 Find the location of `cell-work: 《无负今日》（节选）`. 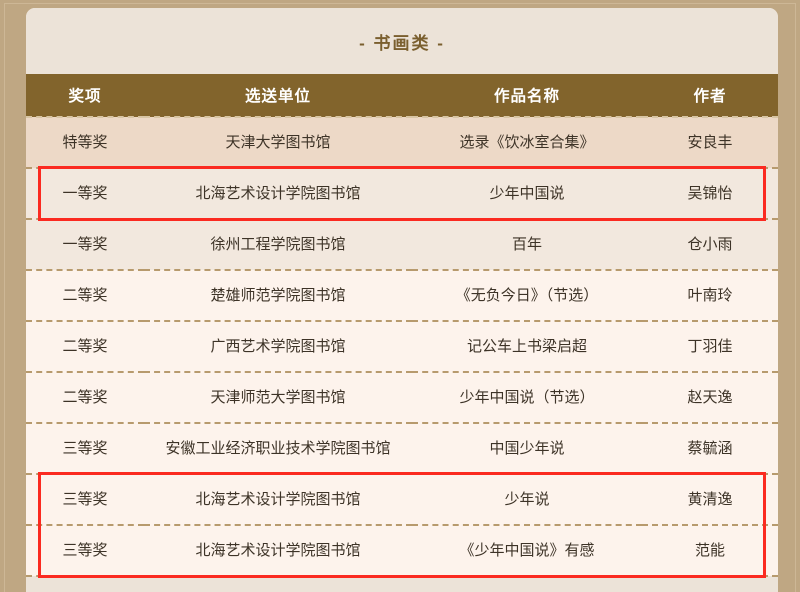

cell-work: 《无负今日》（节选） is located at coordinates (527, 296).